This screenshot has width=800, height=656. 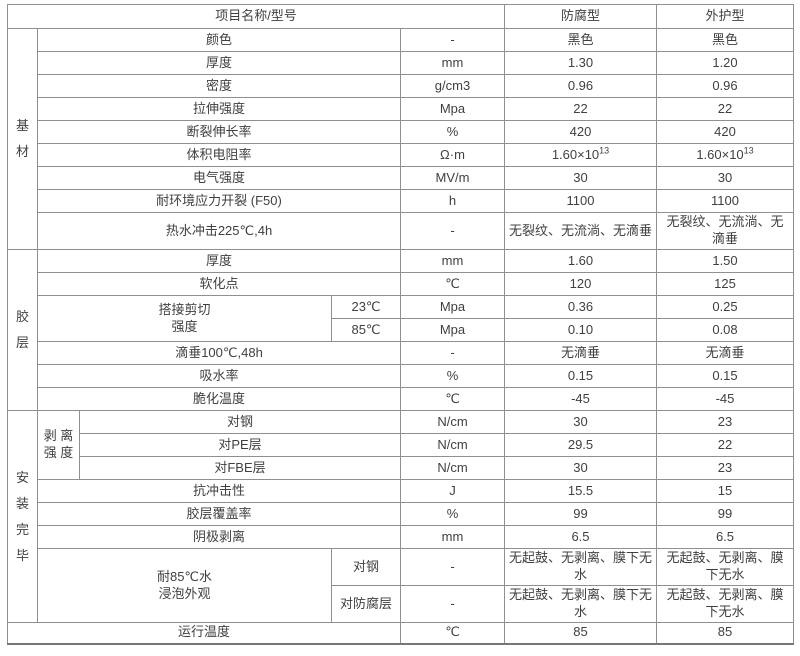 What do you see at coordinates (725, 231) in the screenshot?
I see `value-outer: 无裂纹、无流淌、无滴垂` at bounding box center [725, 231].